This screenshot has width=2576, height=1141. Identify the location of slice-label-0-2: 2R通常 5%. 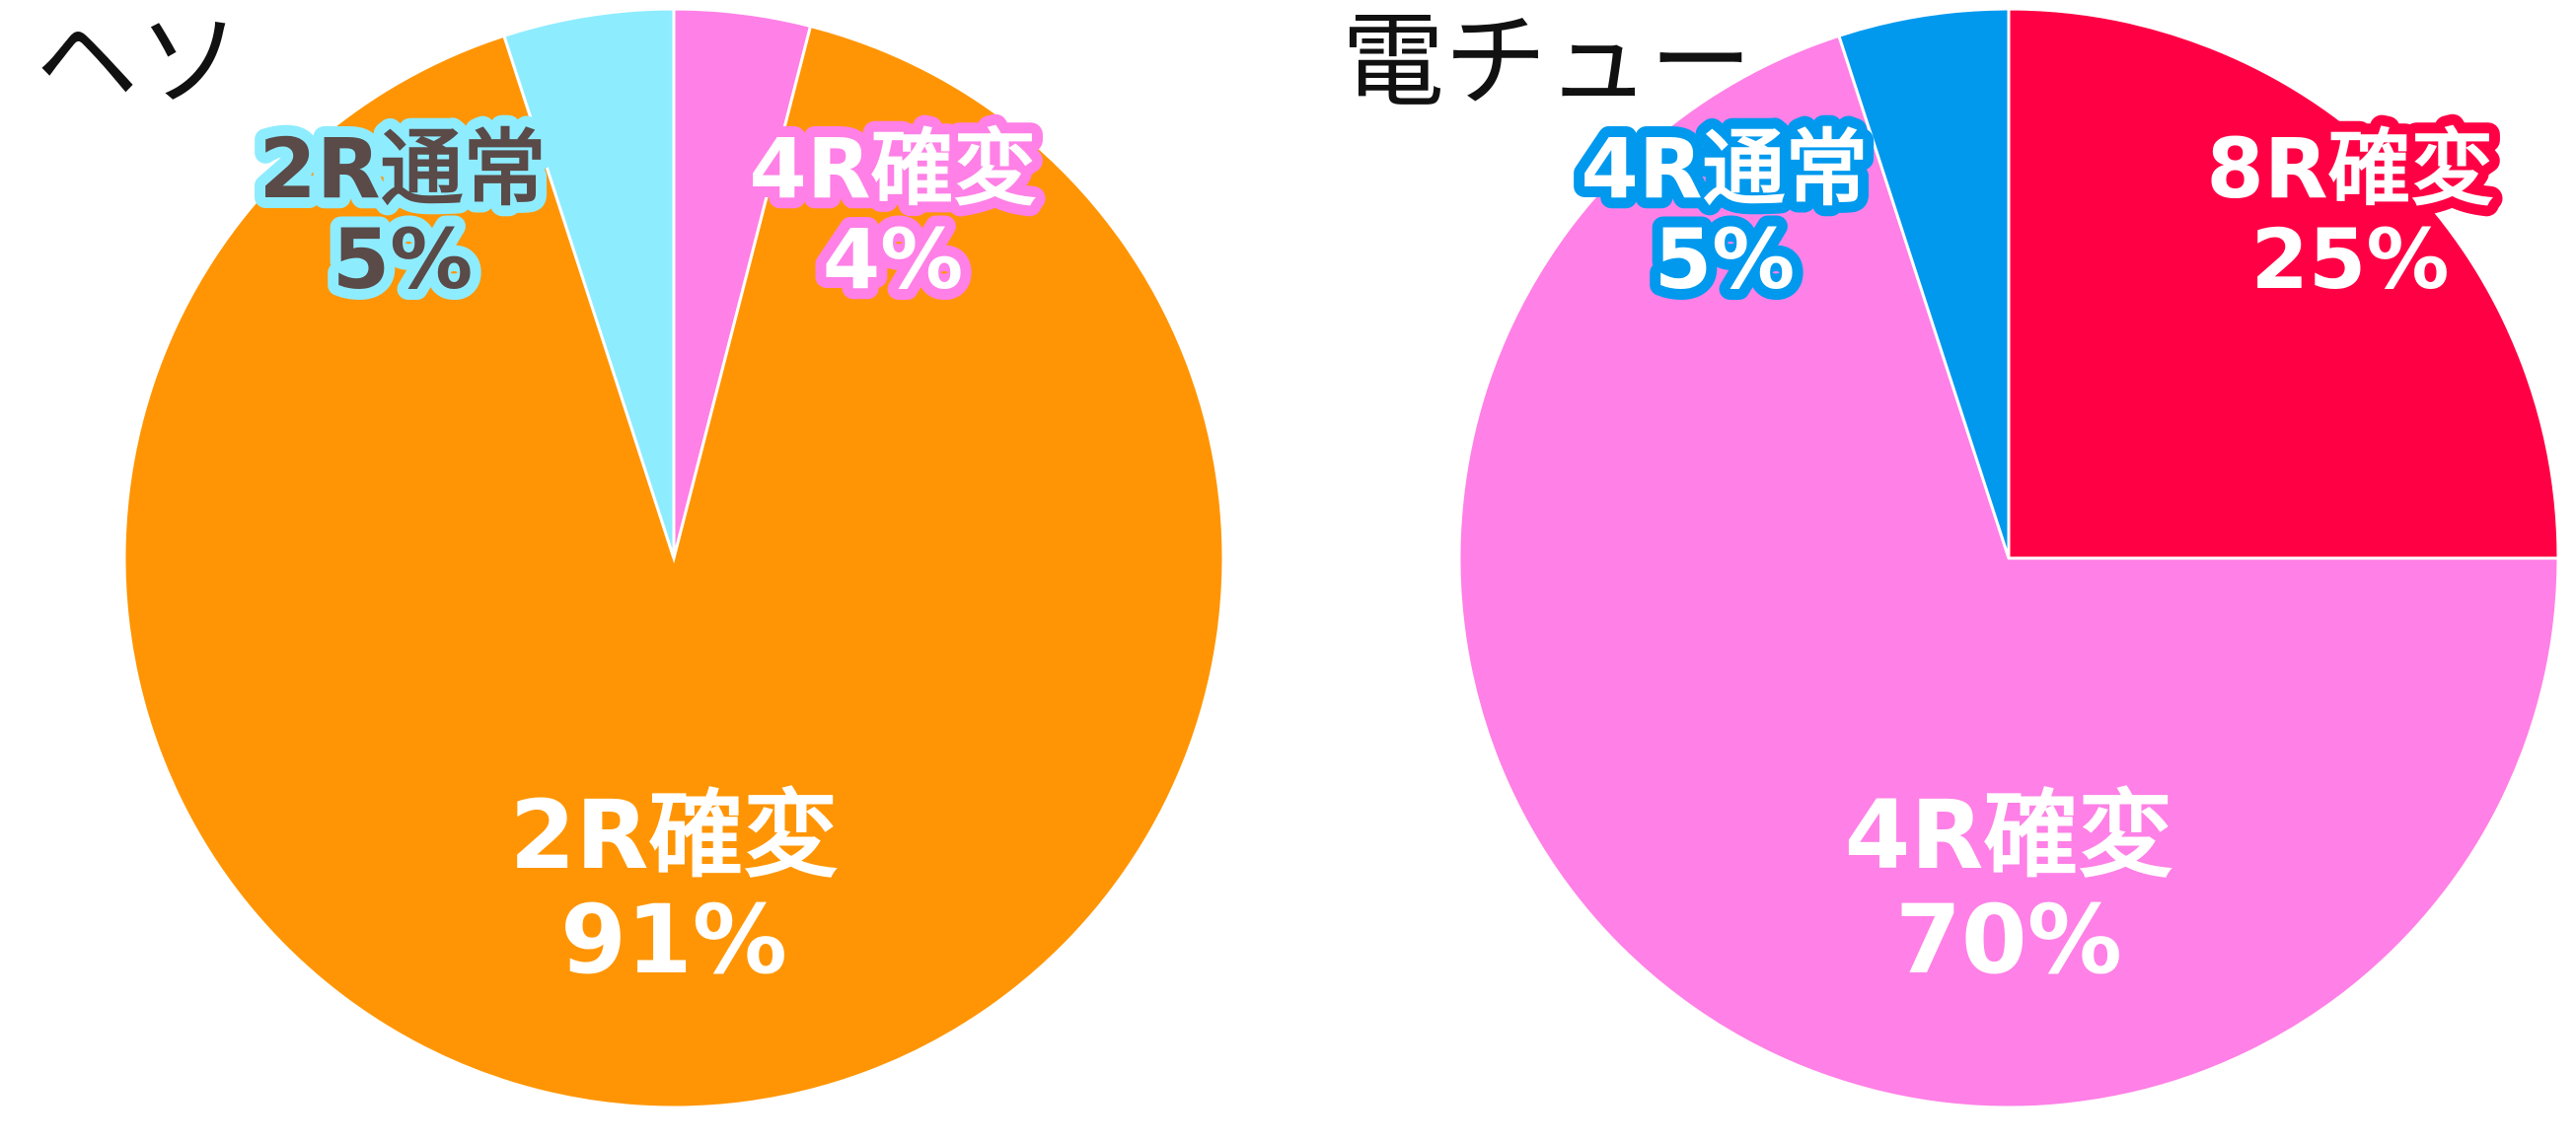
(402, 214).